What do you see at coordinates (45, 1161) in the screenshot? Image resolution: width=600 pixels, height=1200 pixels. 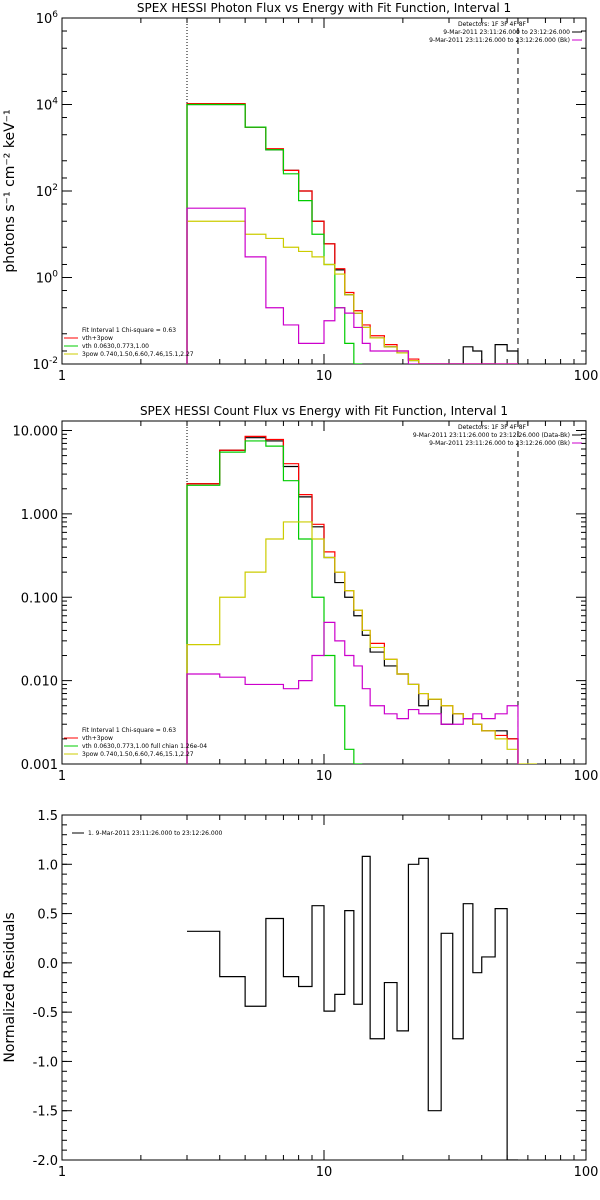 I see `y-tick-label: -2.0` at bounding box center [45, 1161].